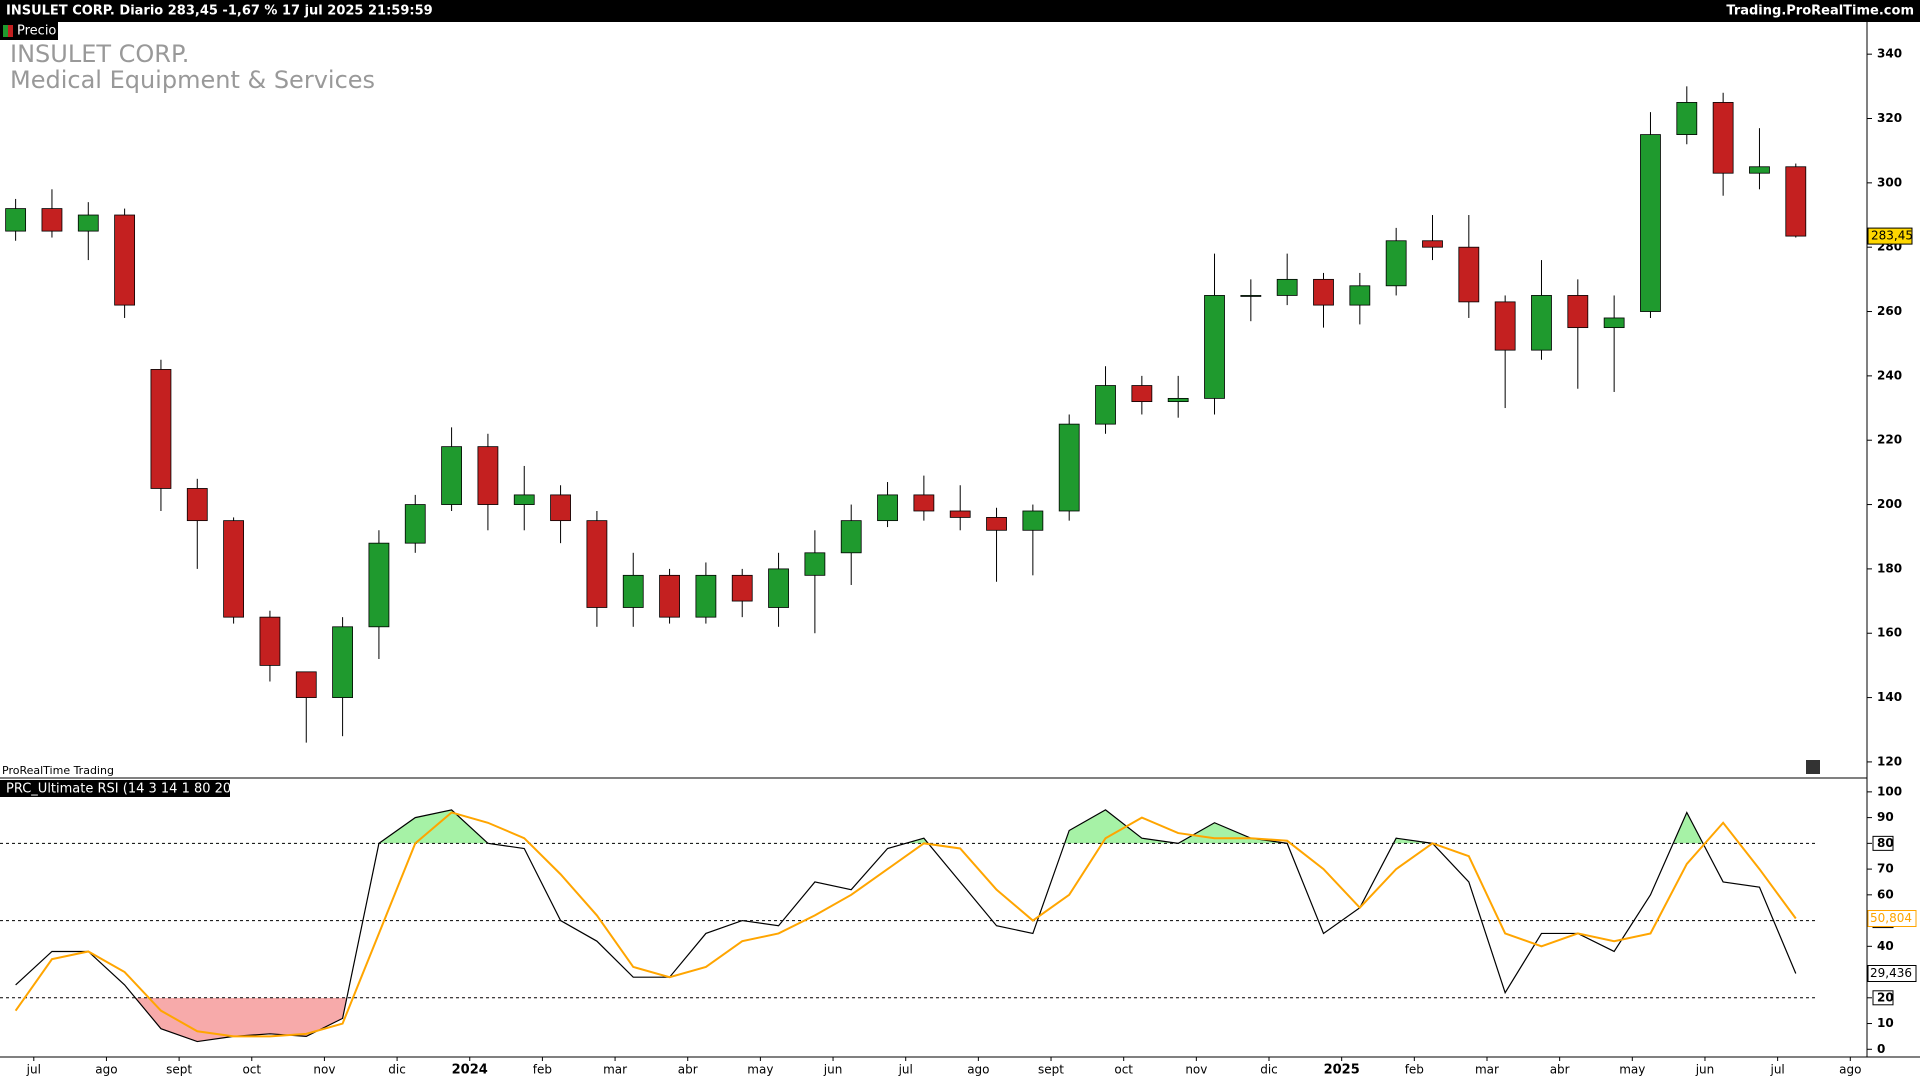 This screenshot has height=1080, width=1920. I want to click on y-tick-label: 160, so click(1889, 633).